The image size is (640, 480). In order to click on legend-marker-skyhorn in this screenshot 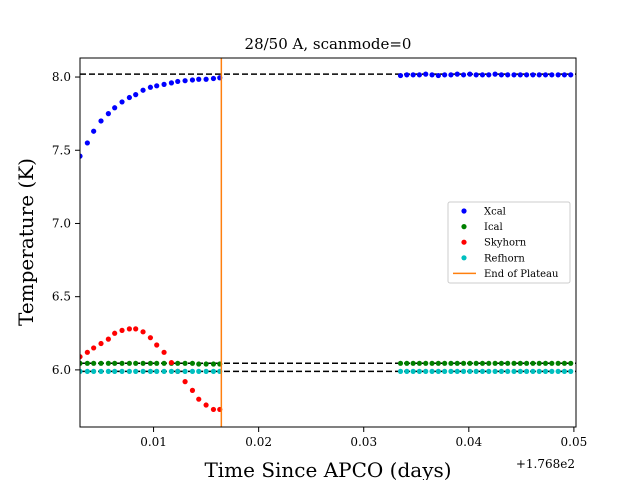, I will do `click(464, 242)`.